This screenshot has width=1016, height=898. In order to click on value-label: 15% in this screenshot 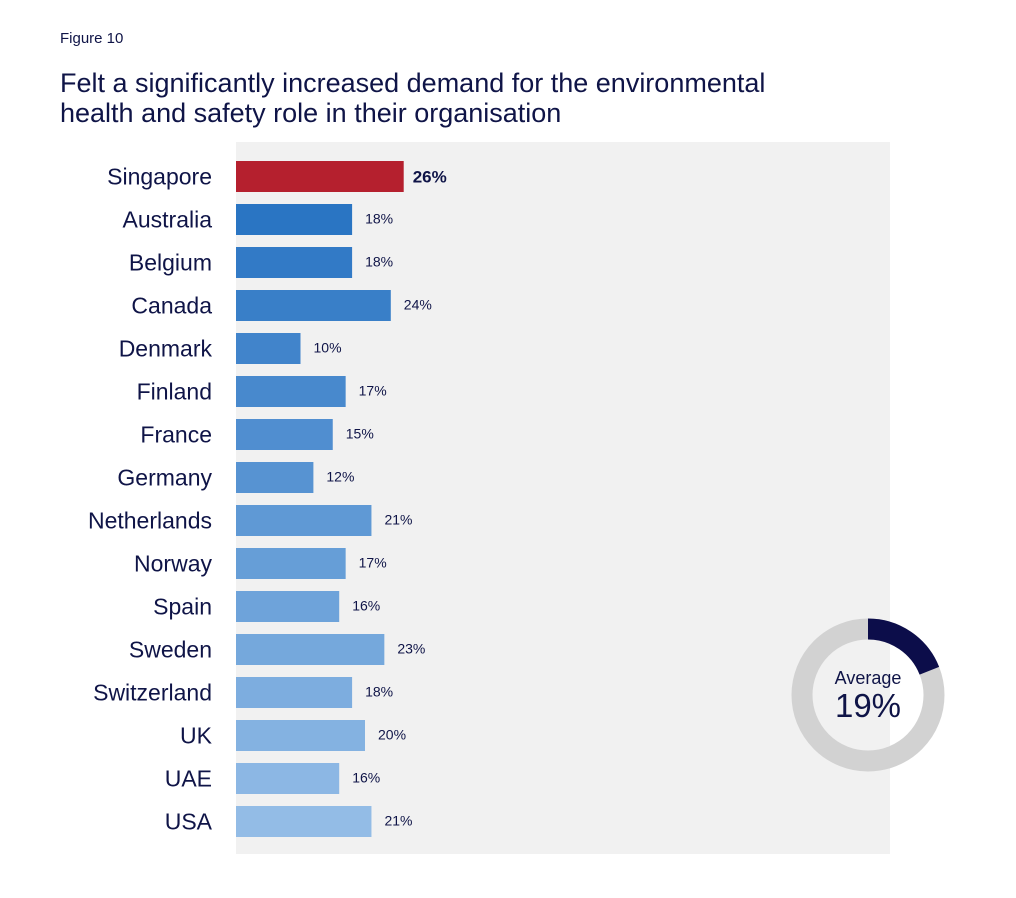, I will do `click(360, 434)`.